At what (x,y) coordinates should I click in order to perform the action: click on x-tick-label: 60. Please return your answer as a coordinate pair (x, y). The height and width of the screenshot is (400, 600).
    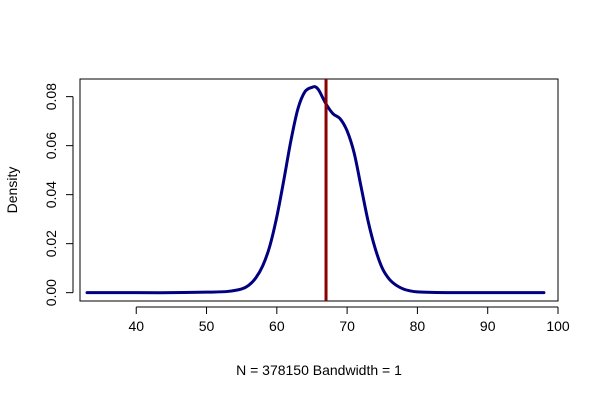
    Looking at the image, I should click on (277, 326).